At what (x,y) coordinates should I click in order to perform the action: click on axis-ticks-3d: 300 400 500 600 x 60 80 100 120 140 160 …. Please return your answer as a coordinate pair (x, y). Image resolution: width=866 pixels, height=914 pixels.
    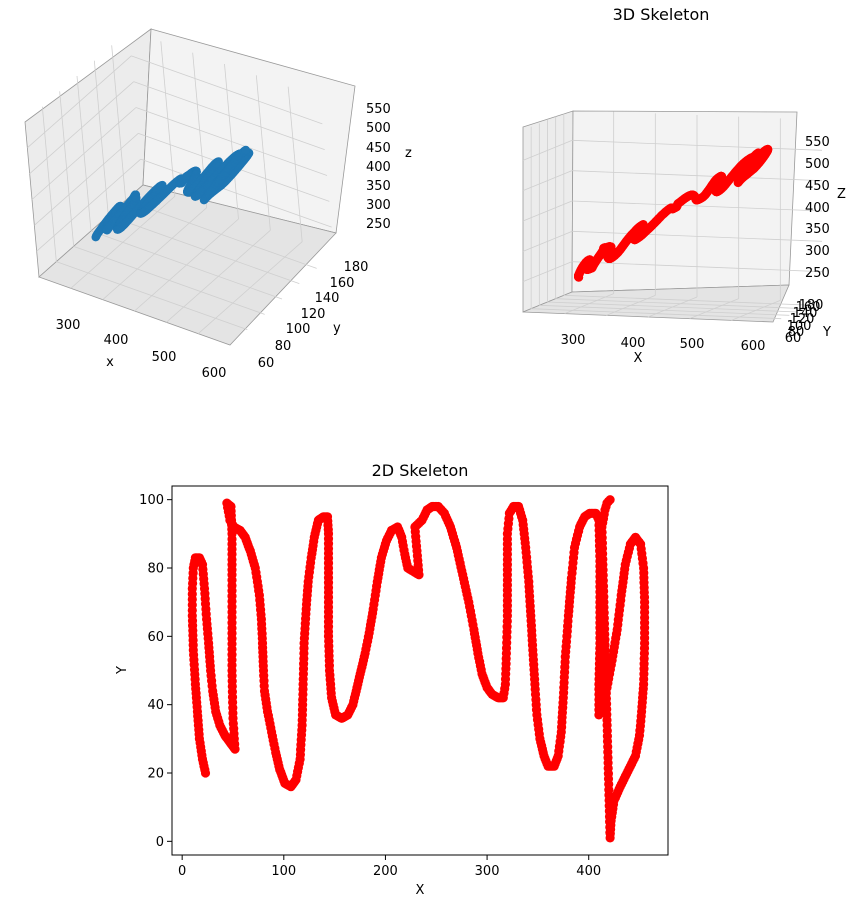
    Looking at the image, I should click on (234, 241).